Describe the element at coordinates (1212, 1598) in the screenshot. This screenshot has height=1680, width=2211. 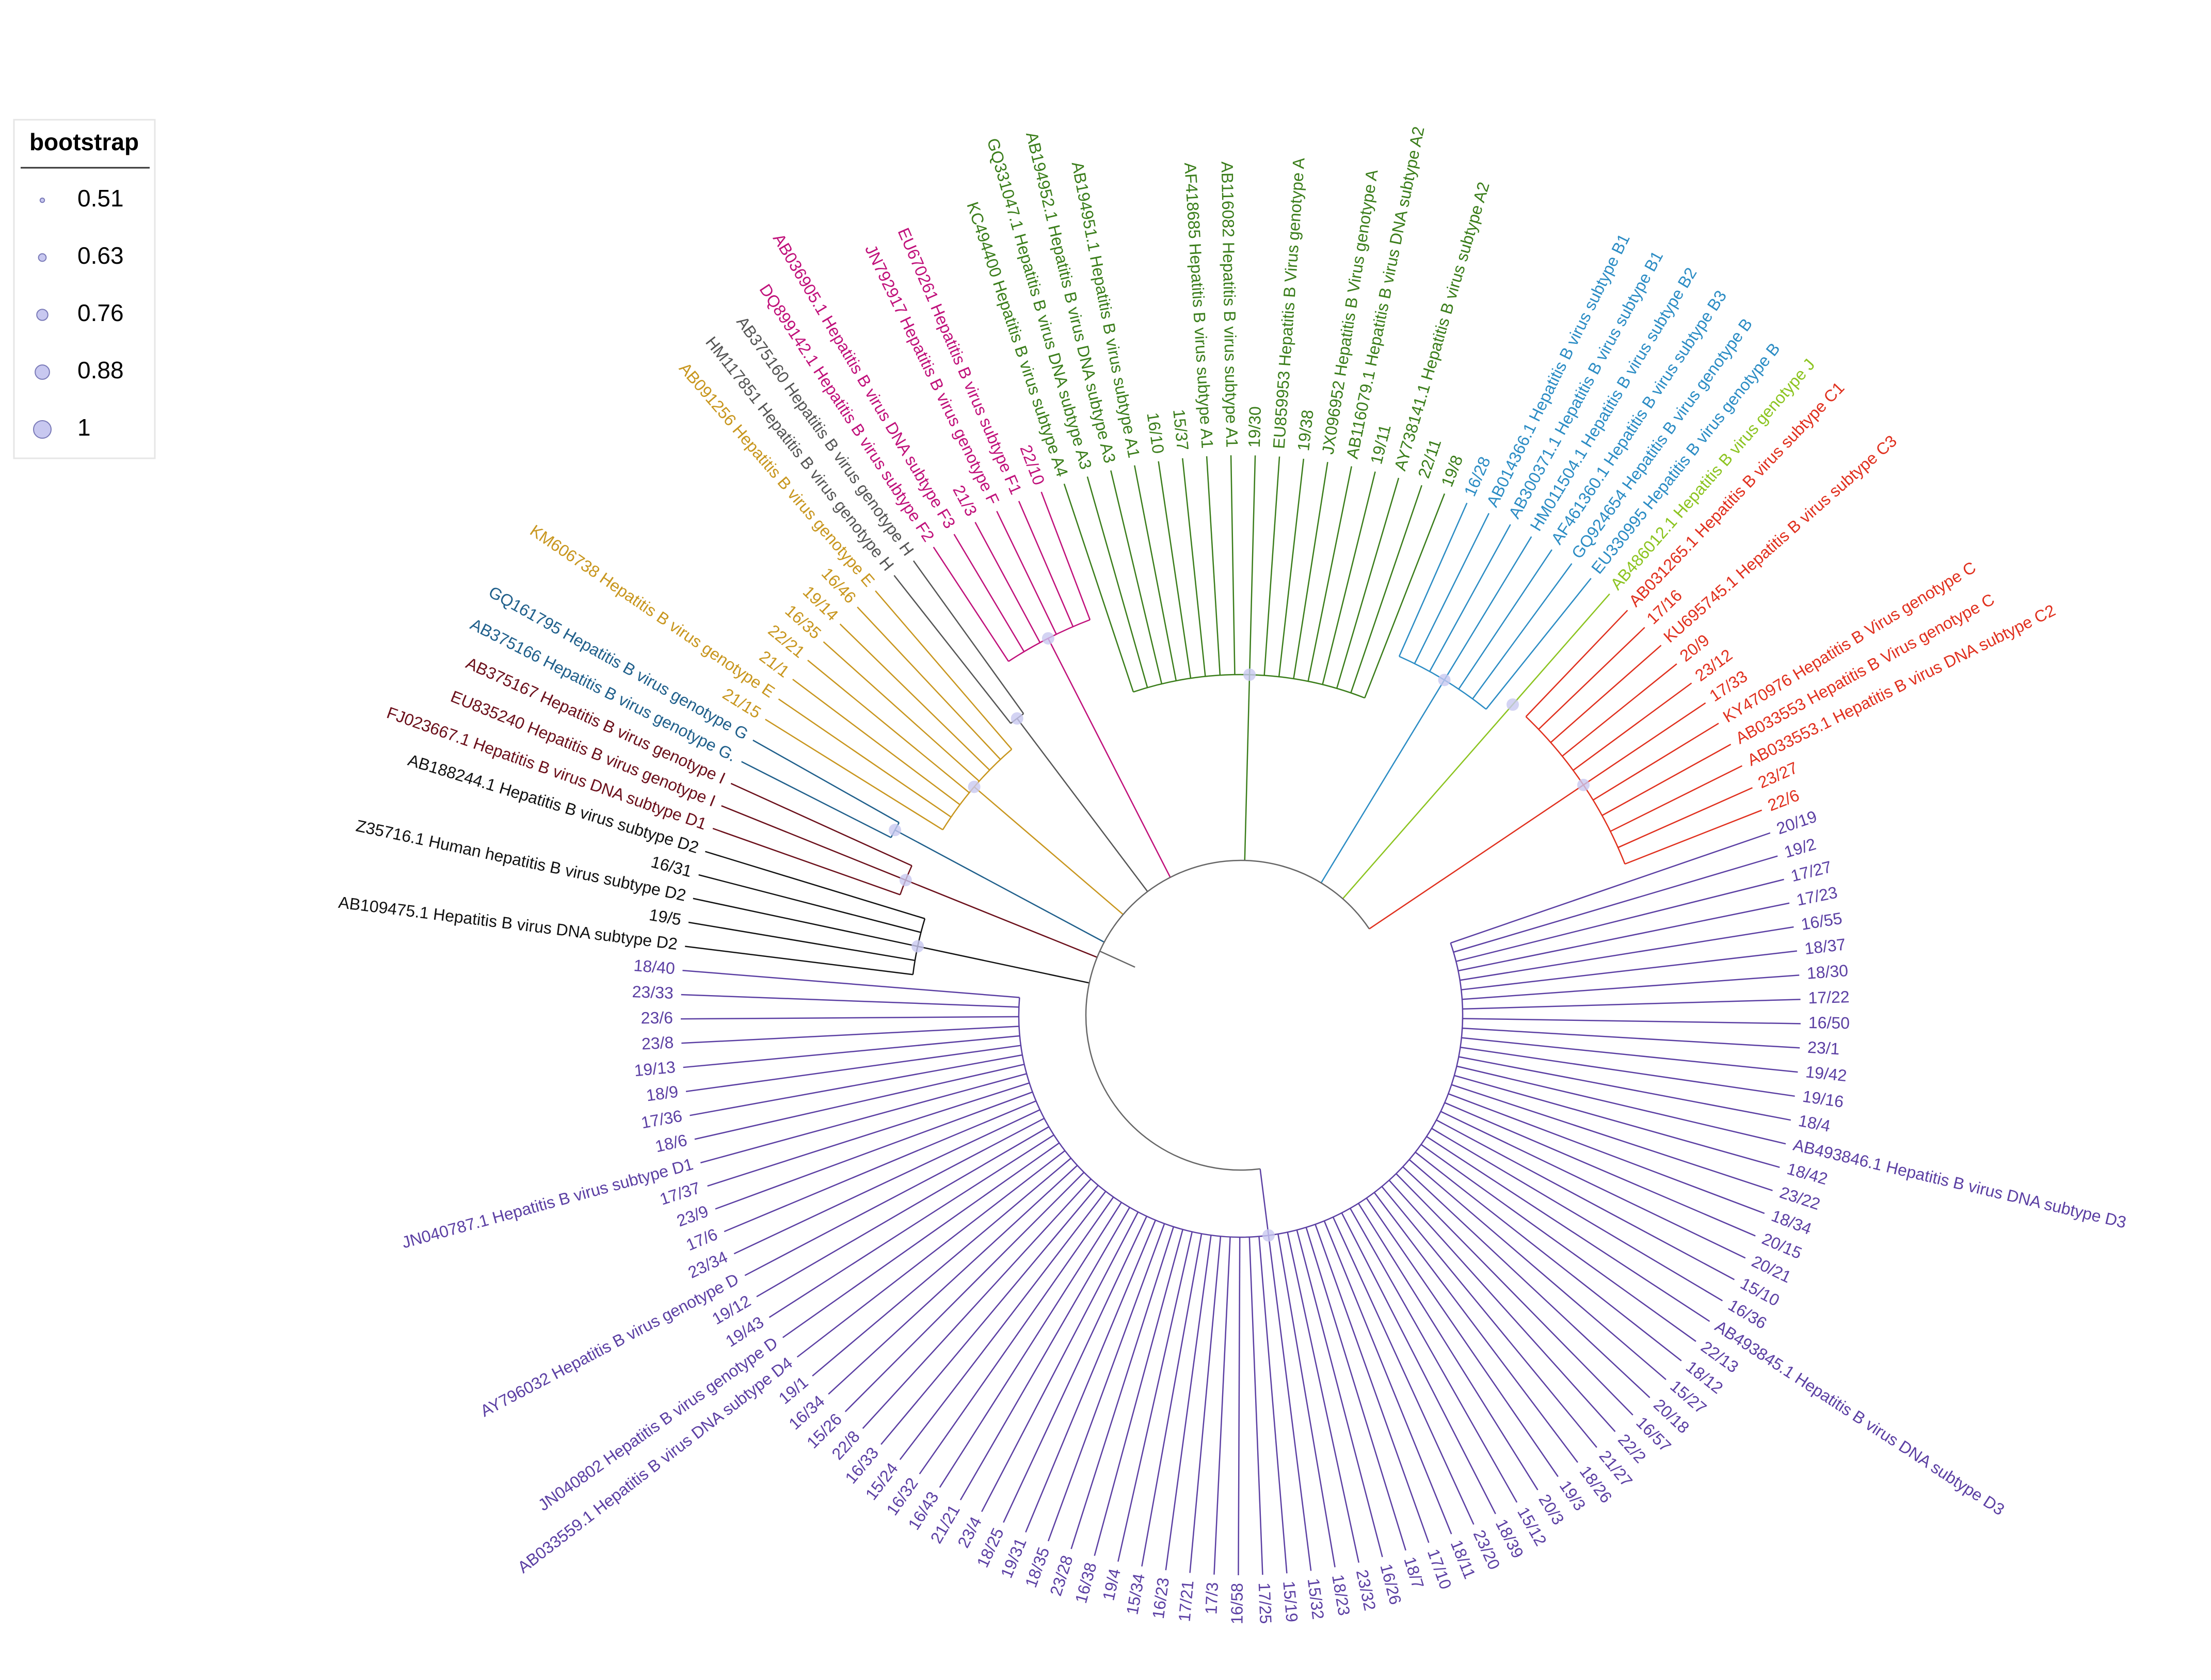
I see `leaf-label: 17/3` at that location.